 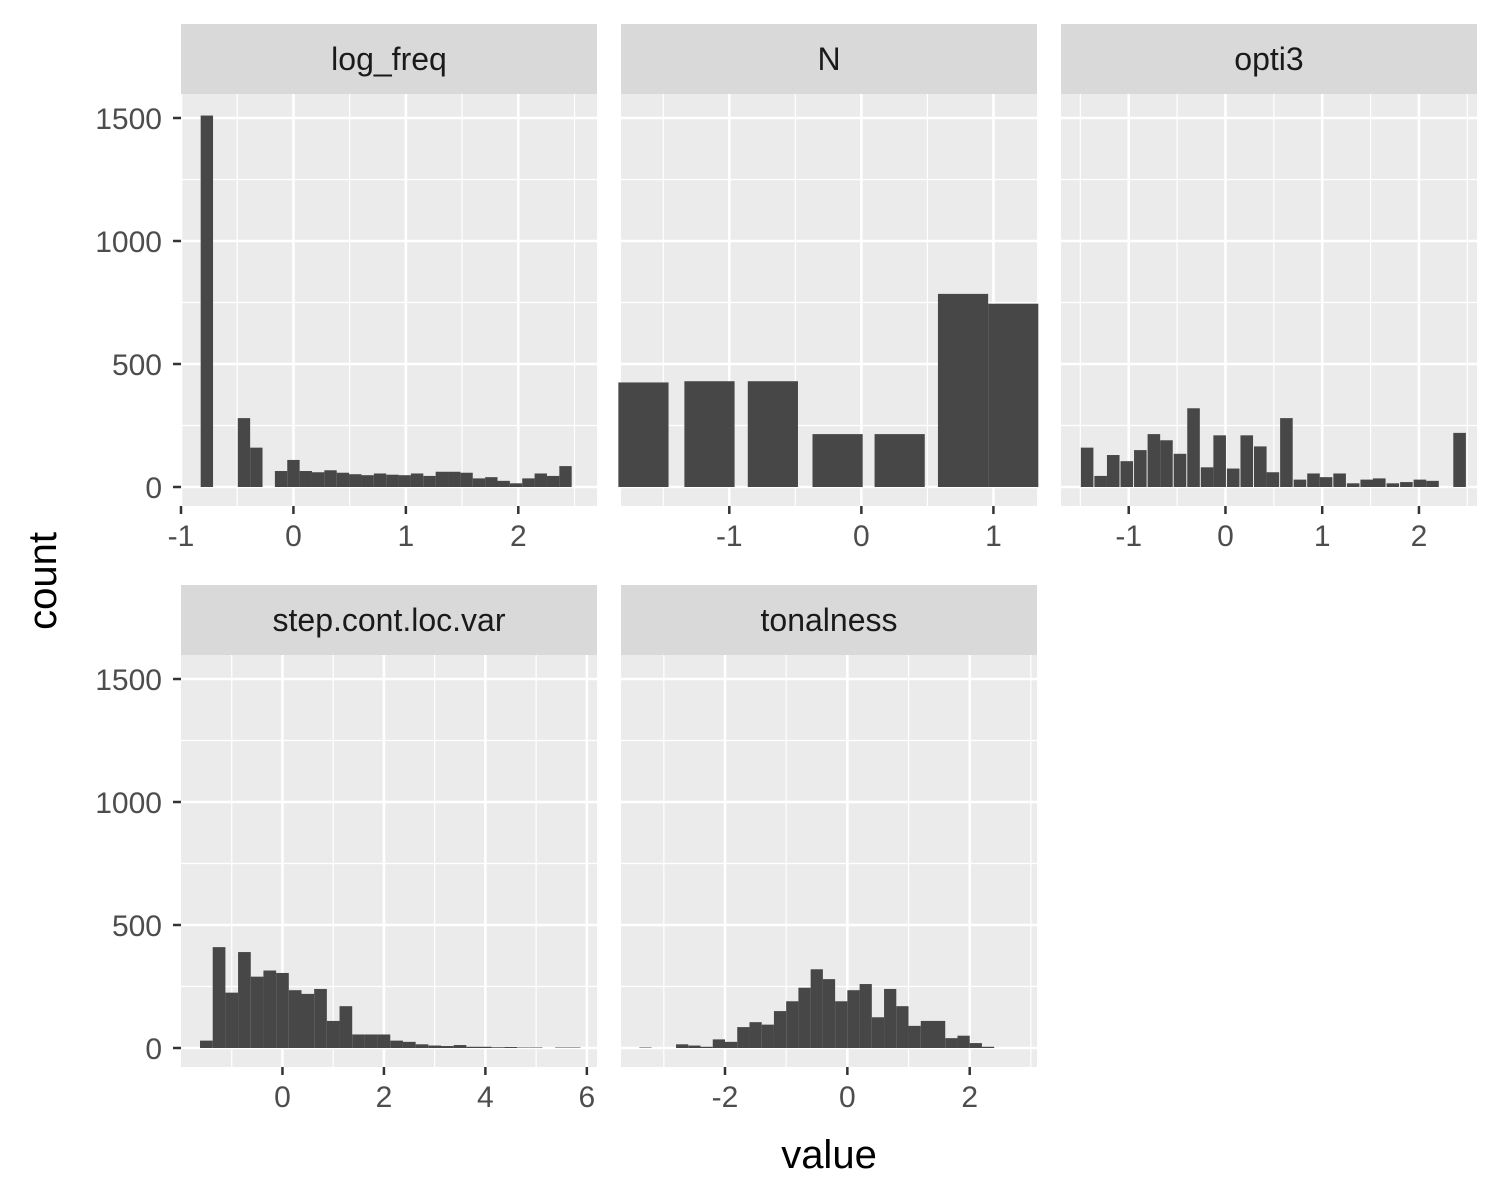 I want to click on y-axis-title: count, so click(x=43, y=581).